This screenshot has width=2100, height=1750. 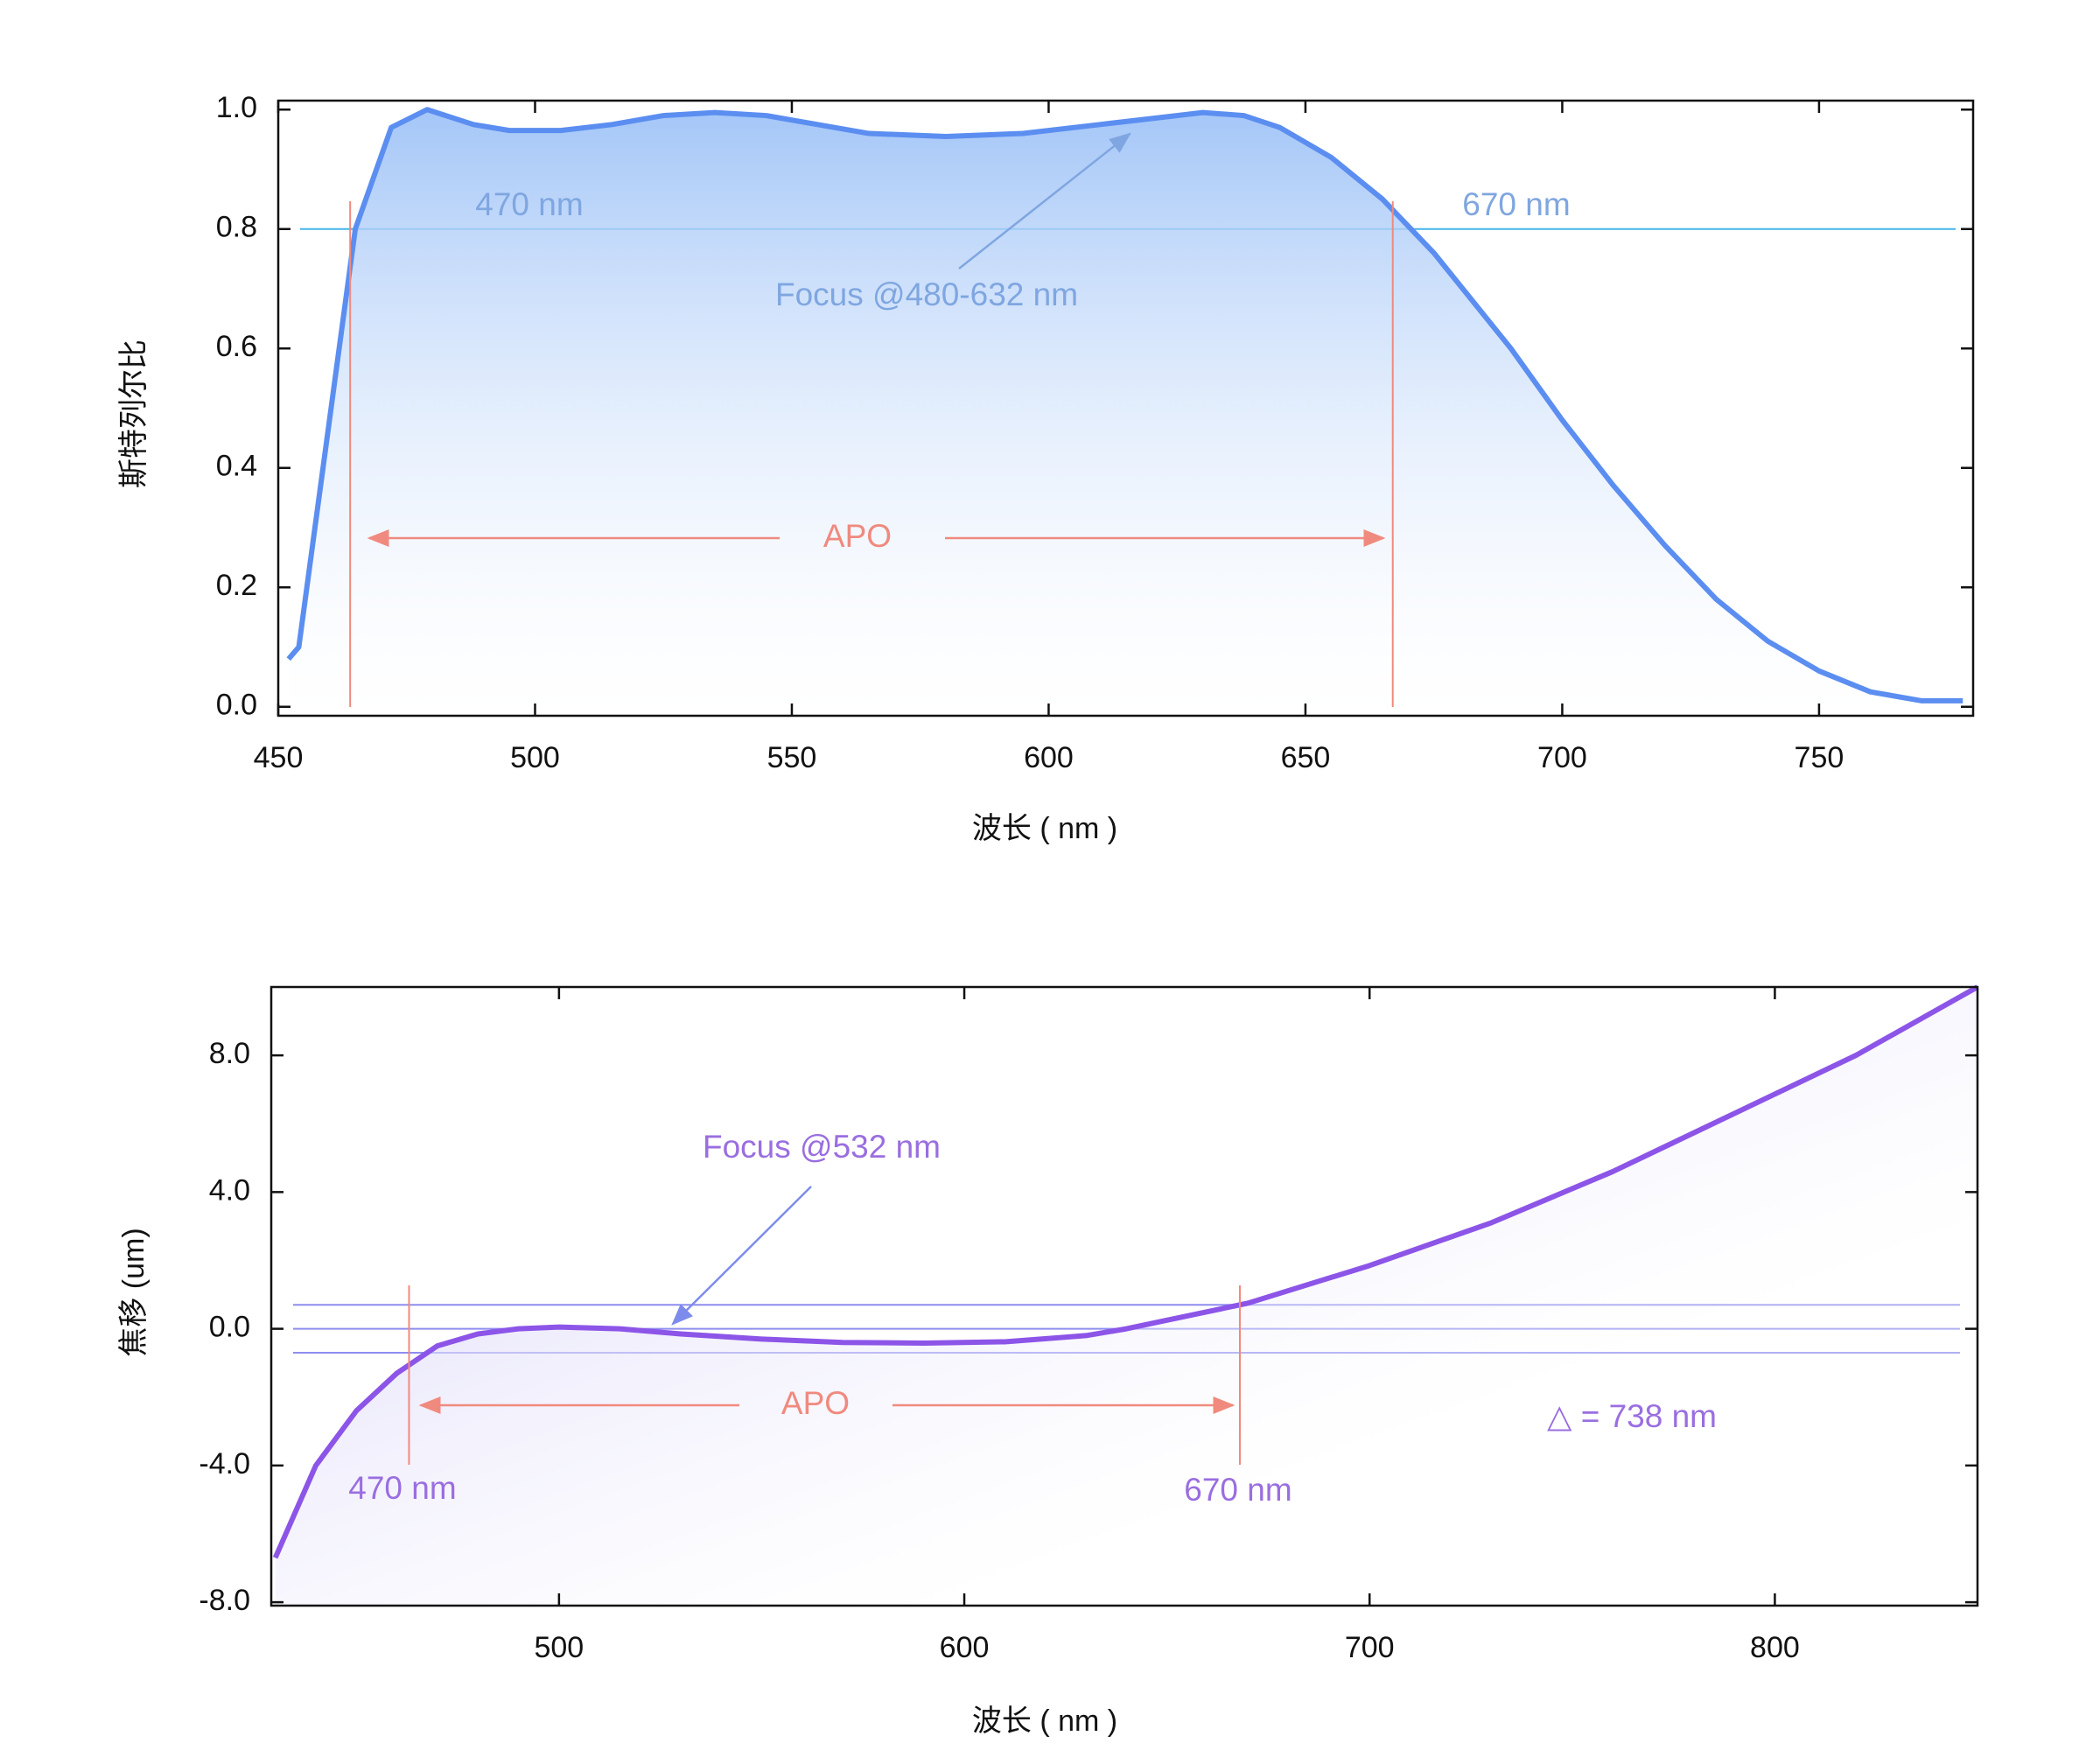 I want to click on y-tick-label: 0.6, so click(x=236, y=346).